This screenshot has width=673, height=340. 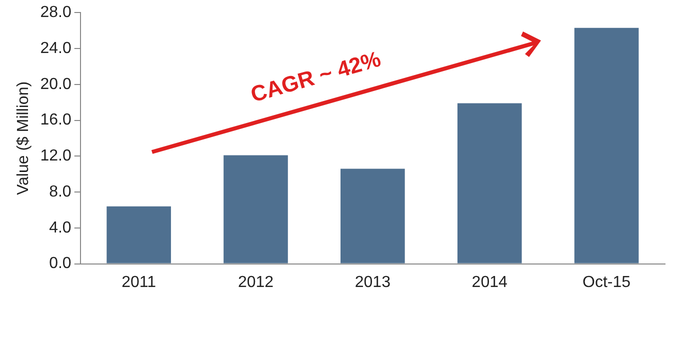 I want to click on y-tick-label: 12.0, so click(x=56, y=156).